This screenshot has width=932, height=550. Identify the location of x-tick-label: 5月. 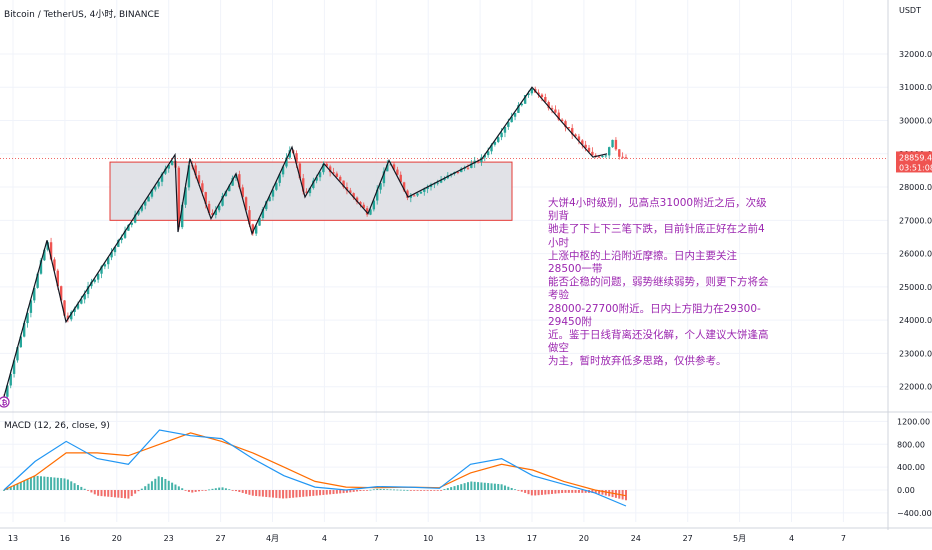
(739, 538).